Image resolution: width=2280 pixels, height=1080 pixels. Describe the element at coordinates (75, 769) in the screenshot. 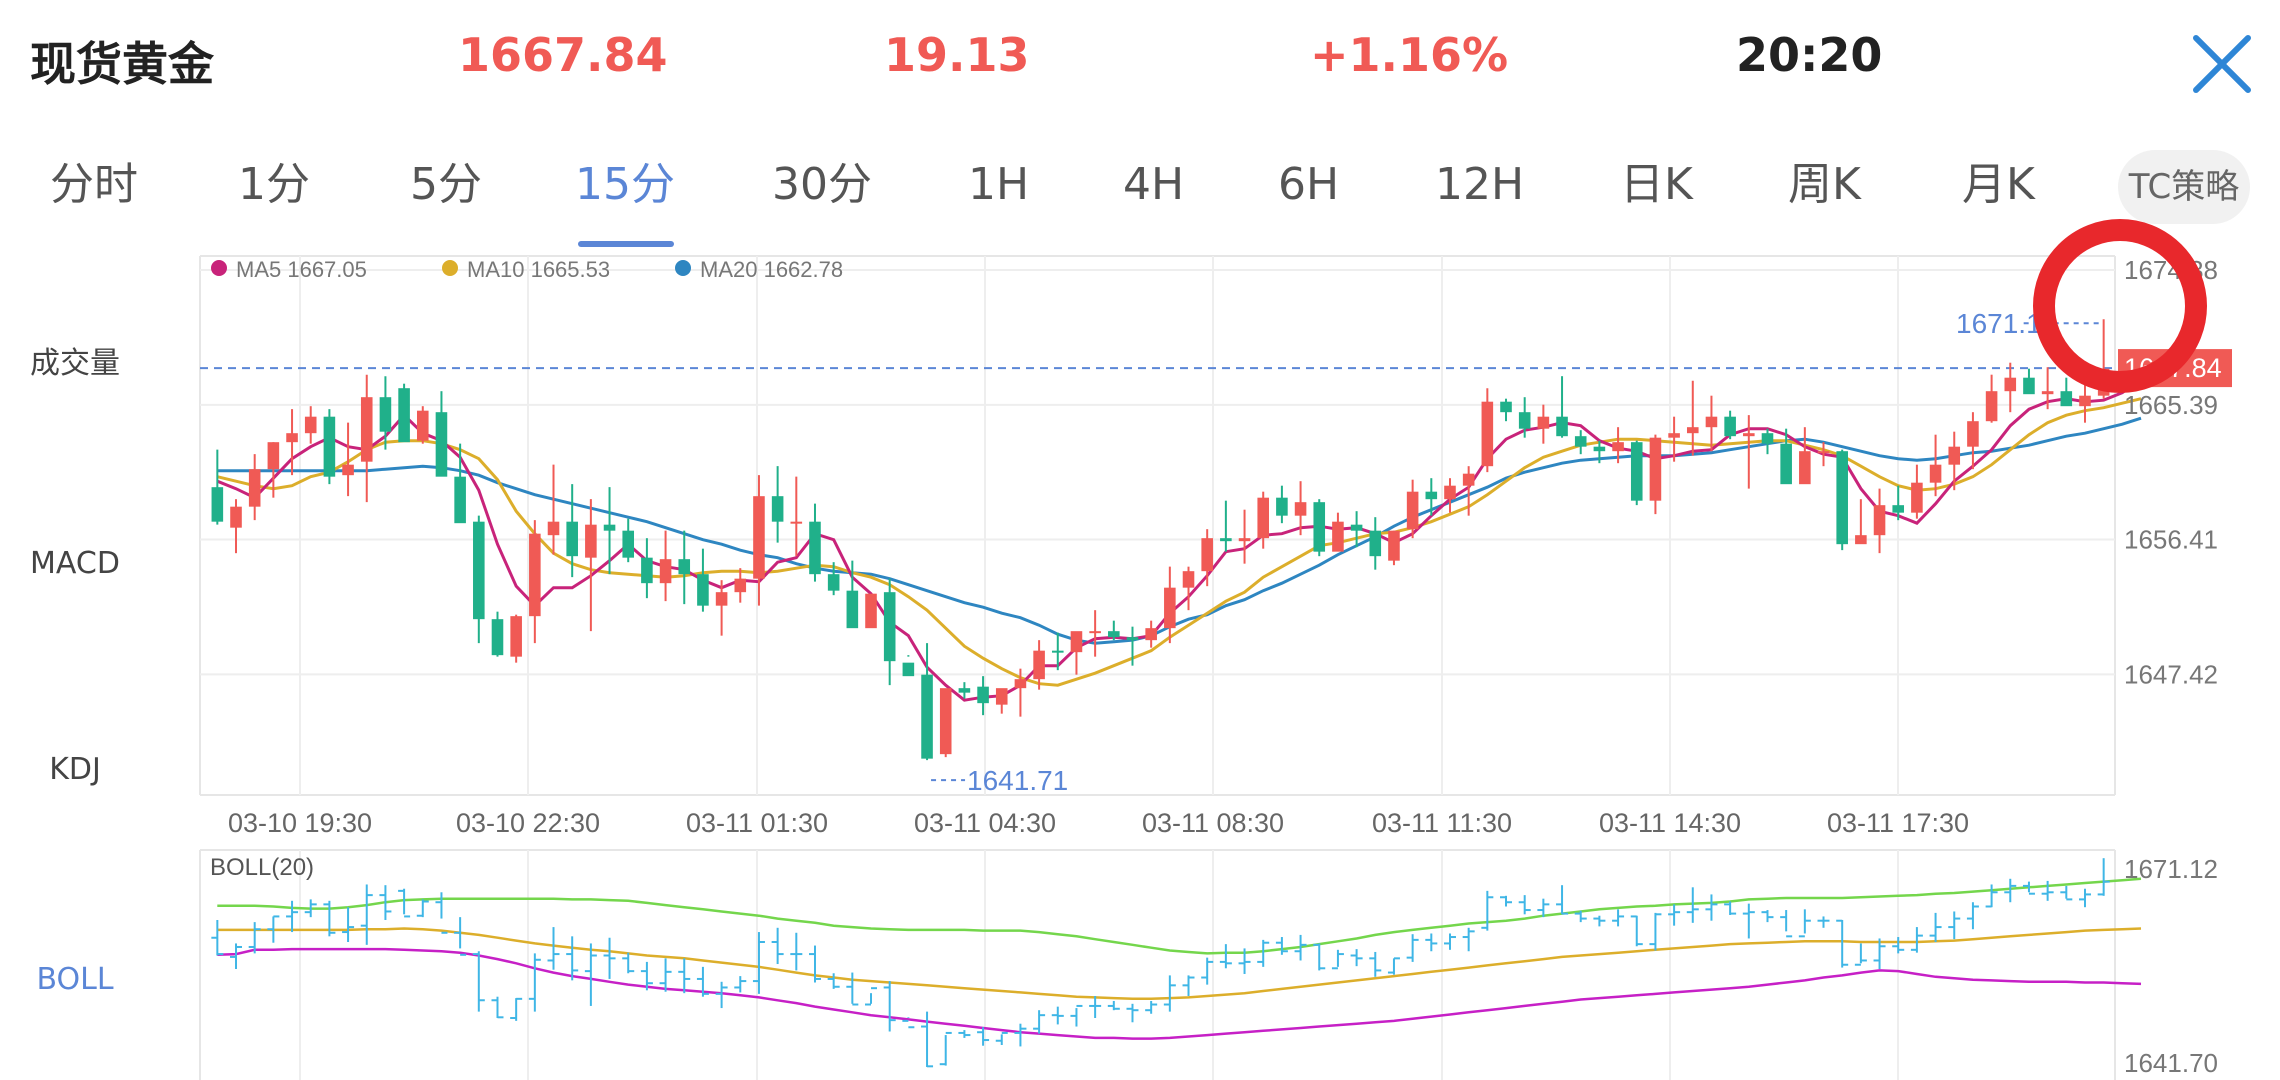

I see `side-label-kdj: KDJ` at that location.